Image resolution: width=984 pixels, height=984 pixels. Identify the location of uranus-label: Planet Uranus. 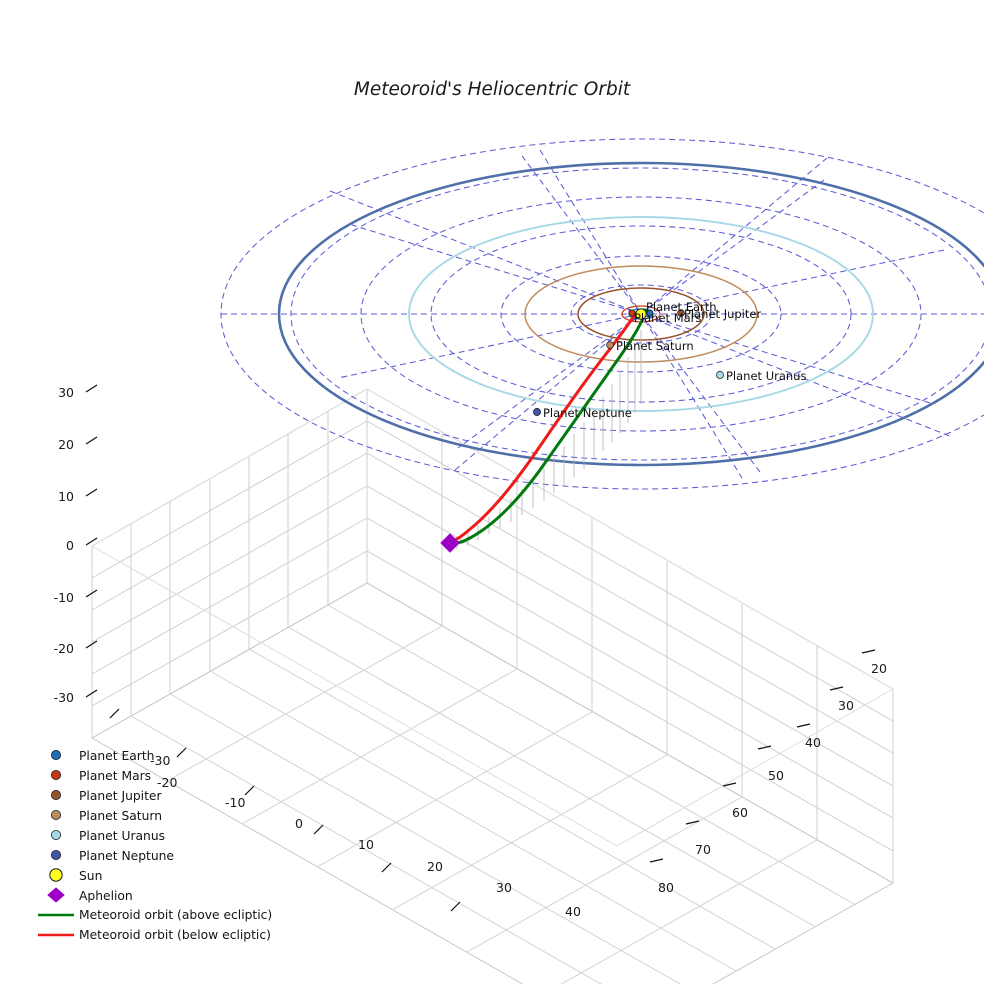
(766, 376).